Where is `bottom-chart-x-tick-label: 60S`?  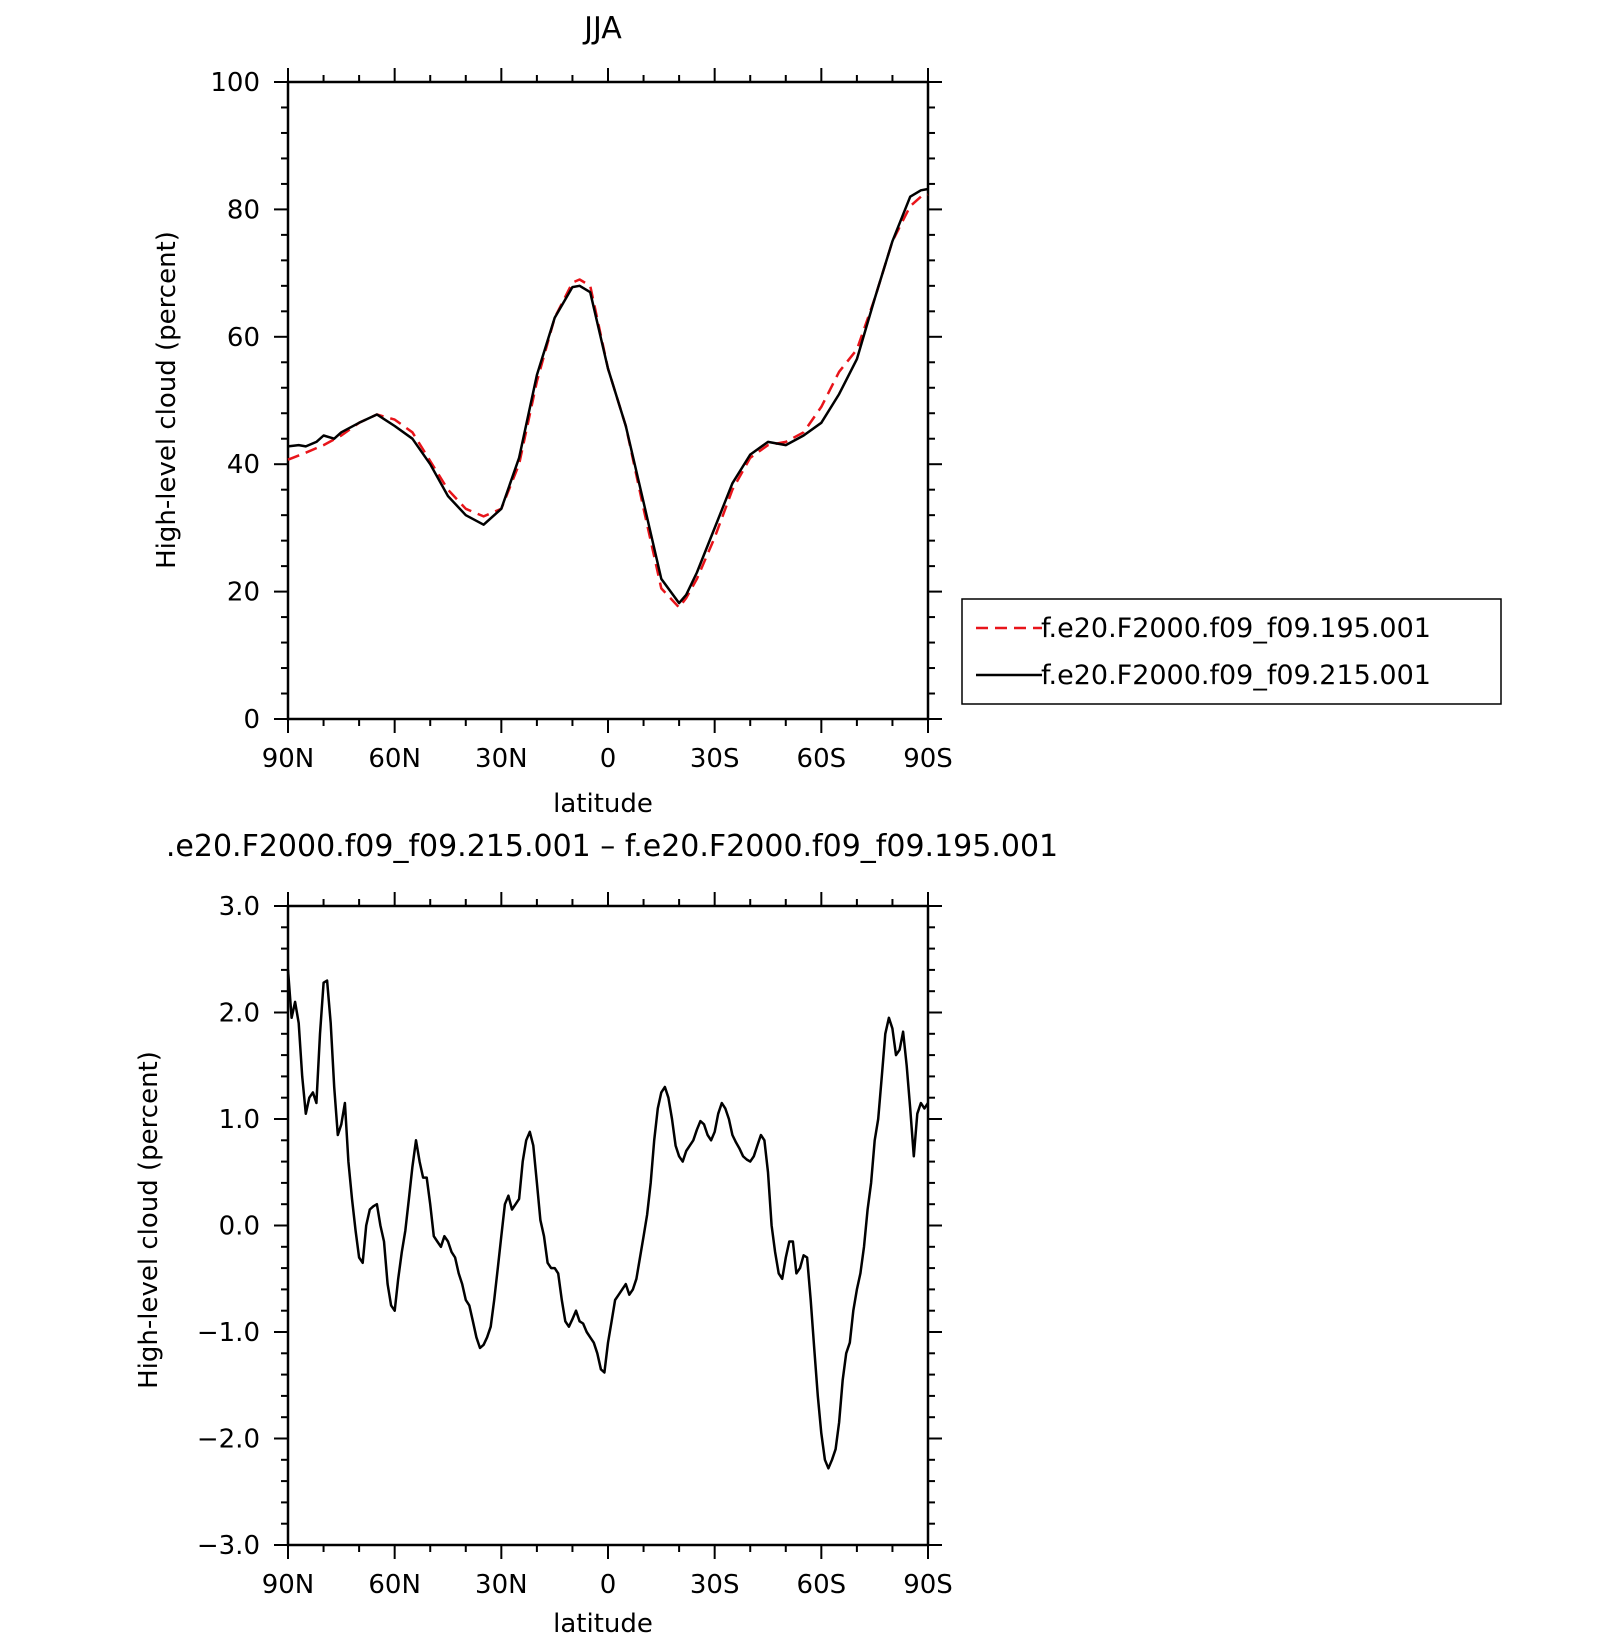 bottom-chart-x-tick-label: 60S is located at coordinates (822, 1585).